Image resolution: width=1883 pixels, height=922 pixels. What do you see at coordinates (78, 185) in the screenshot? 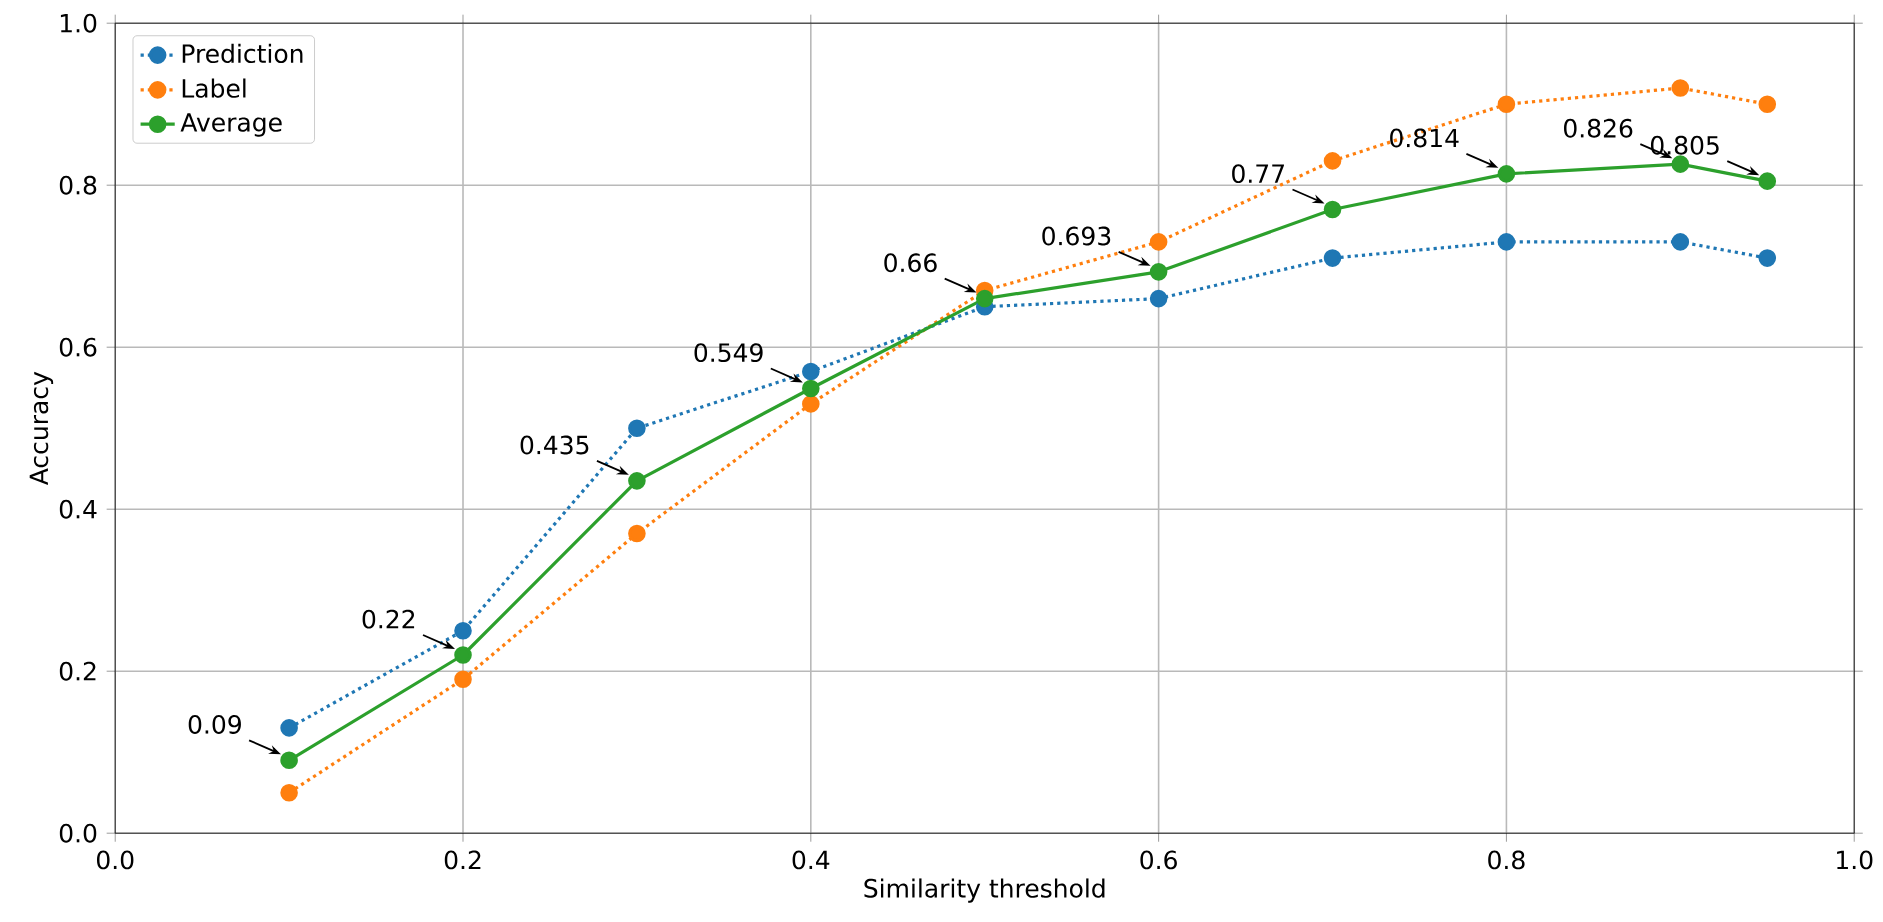
I see `y-tick-label: 0.8` at bounding box center [78, 185].